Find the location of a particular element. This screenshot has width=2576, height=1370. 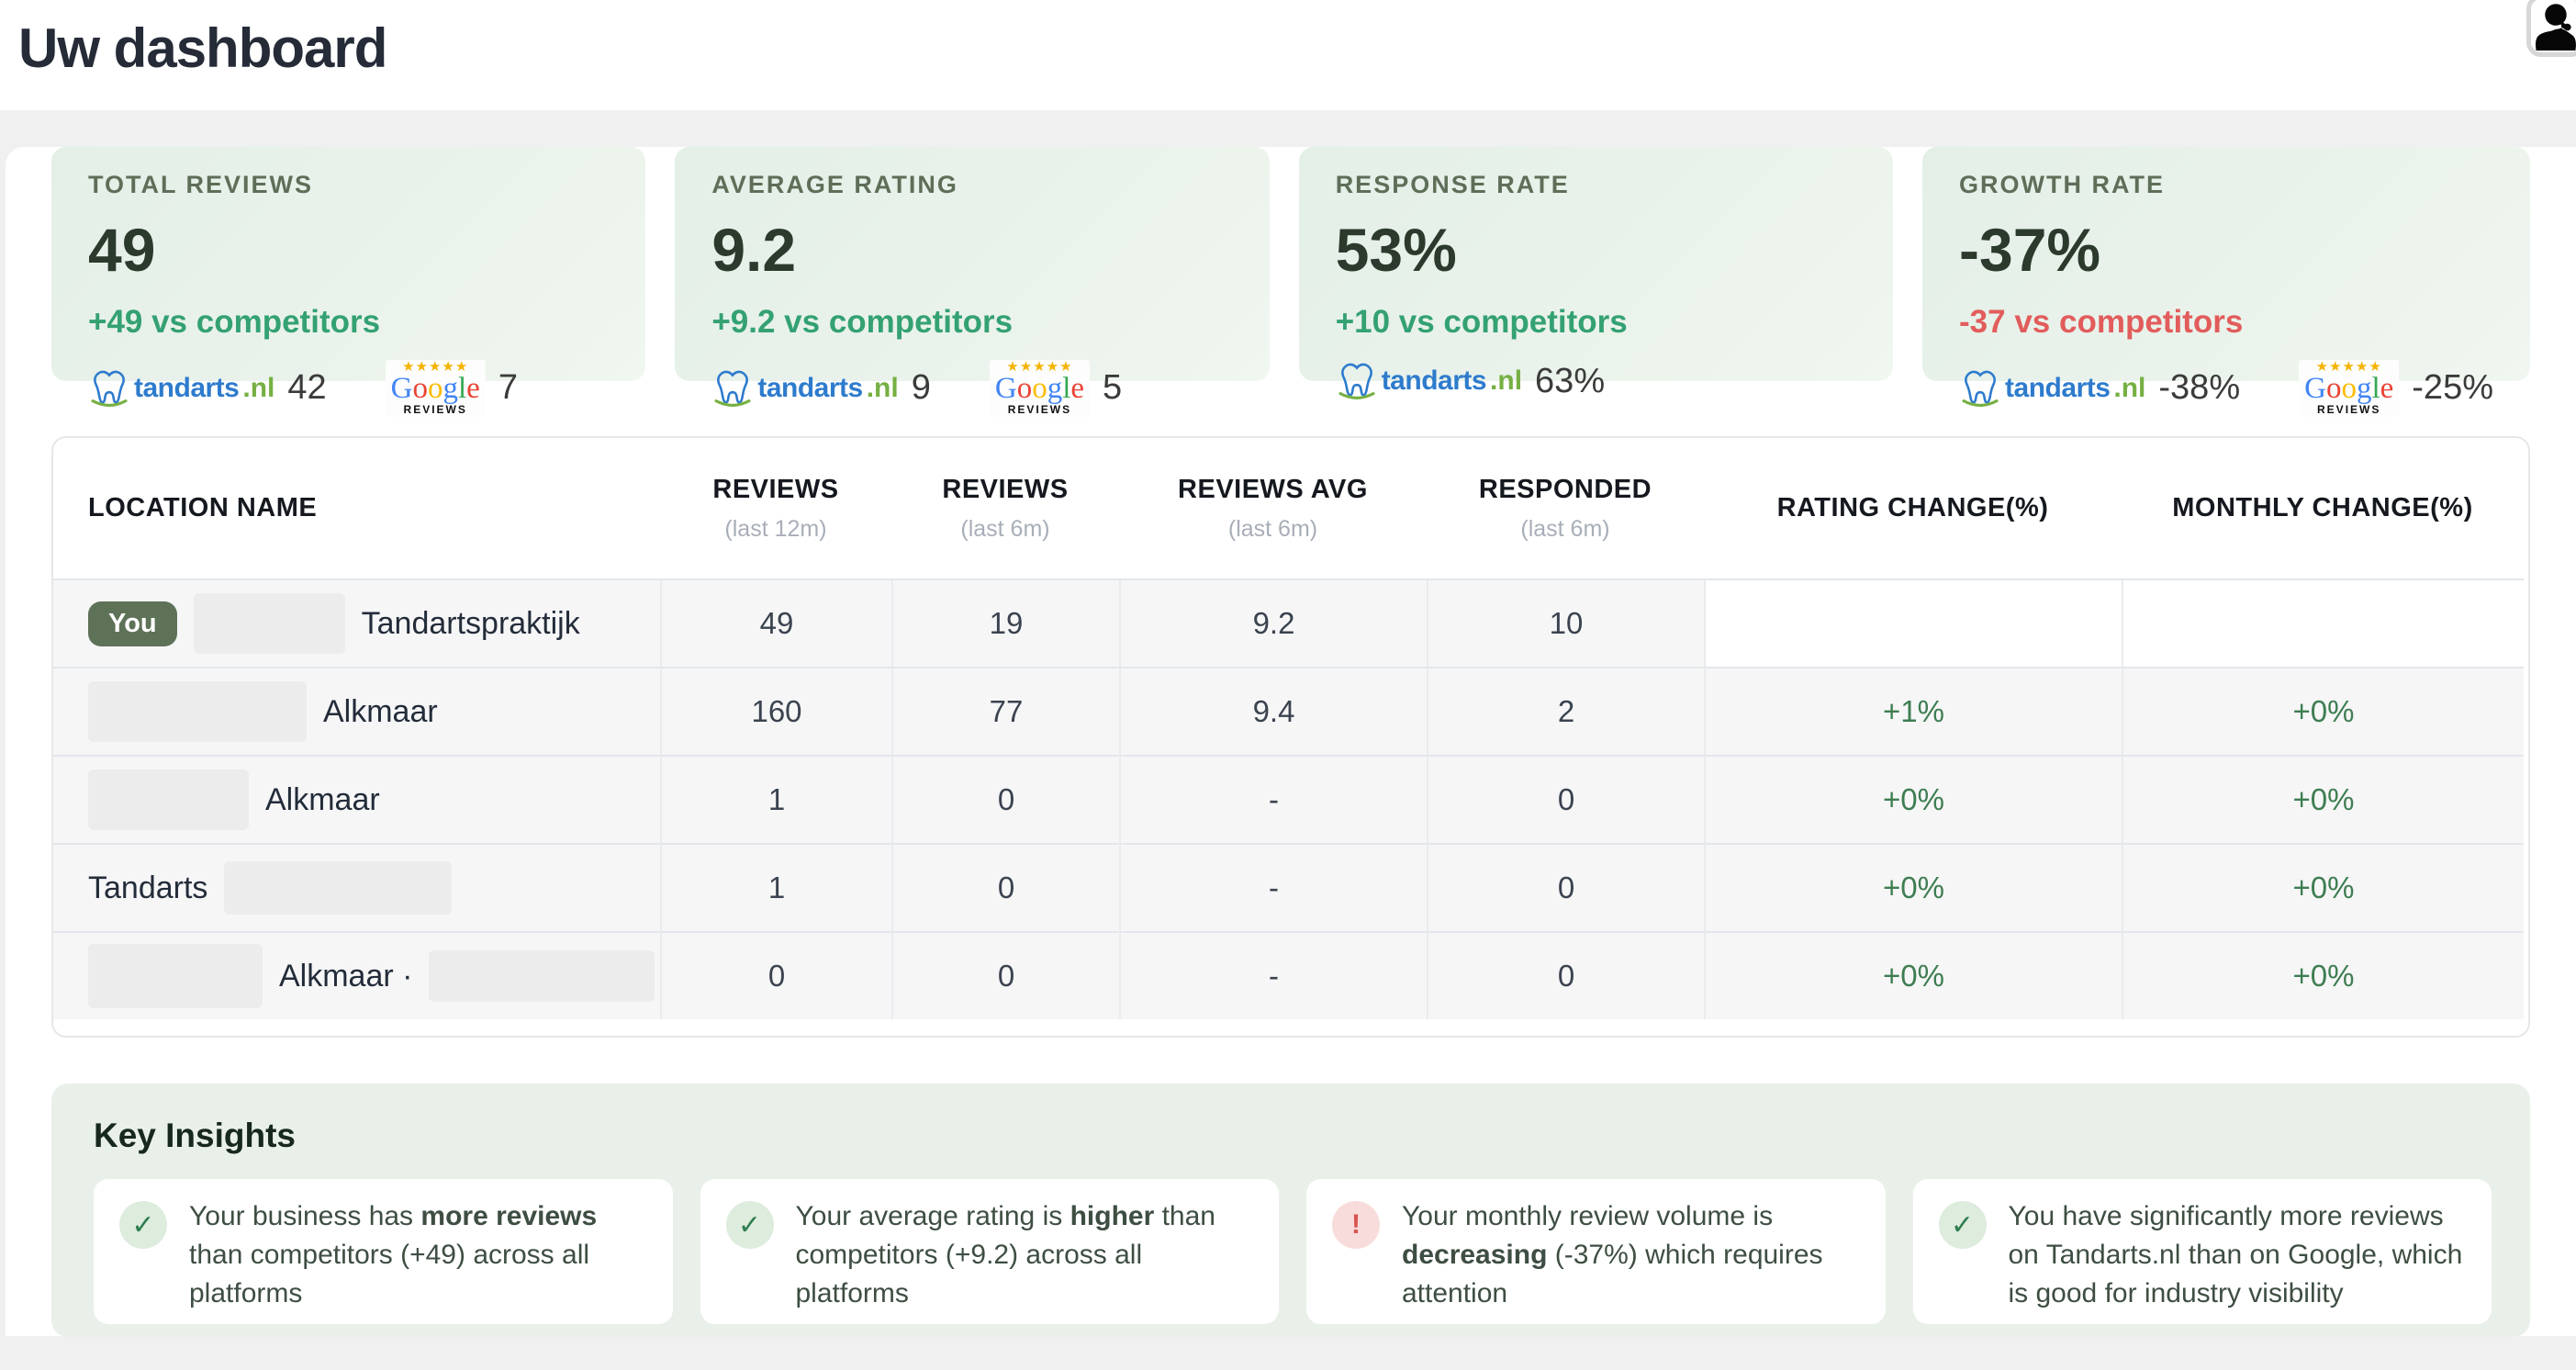

col-header-reviews-avg: REVIEWS AVG is located at coordinates (1273, 489).